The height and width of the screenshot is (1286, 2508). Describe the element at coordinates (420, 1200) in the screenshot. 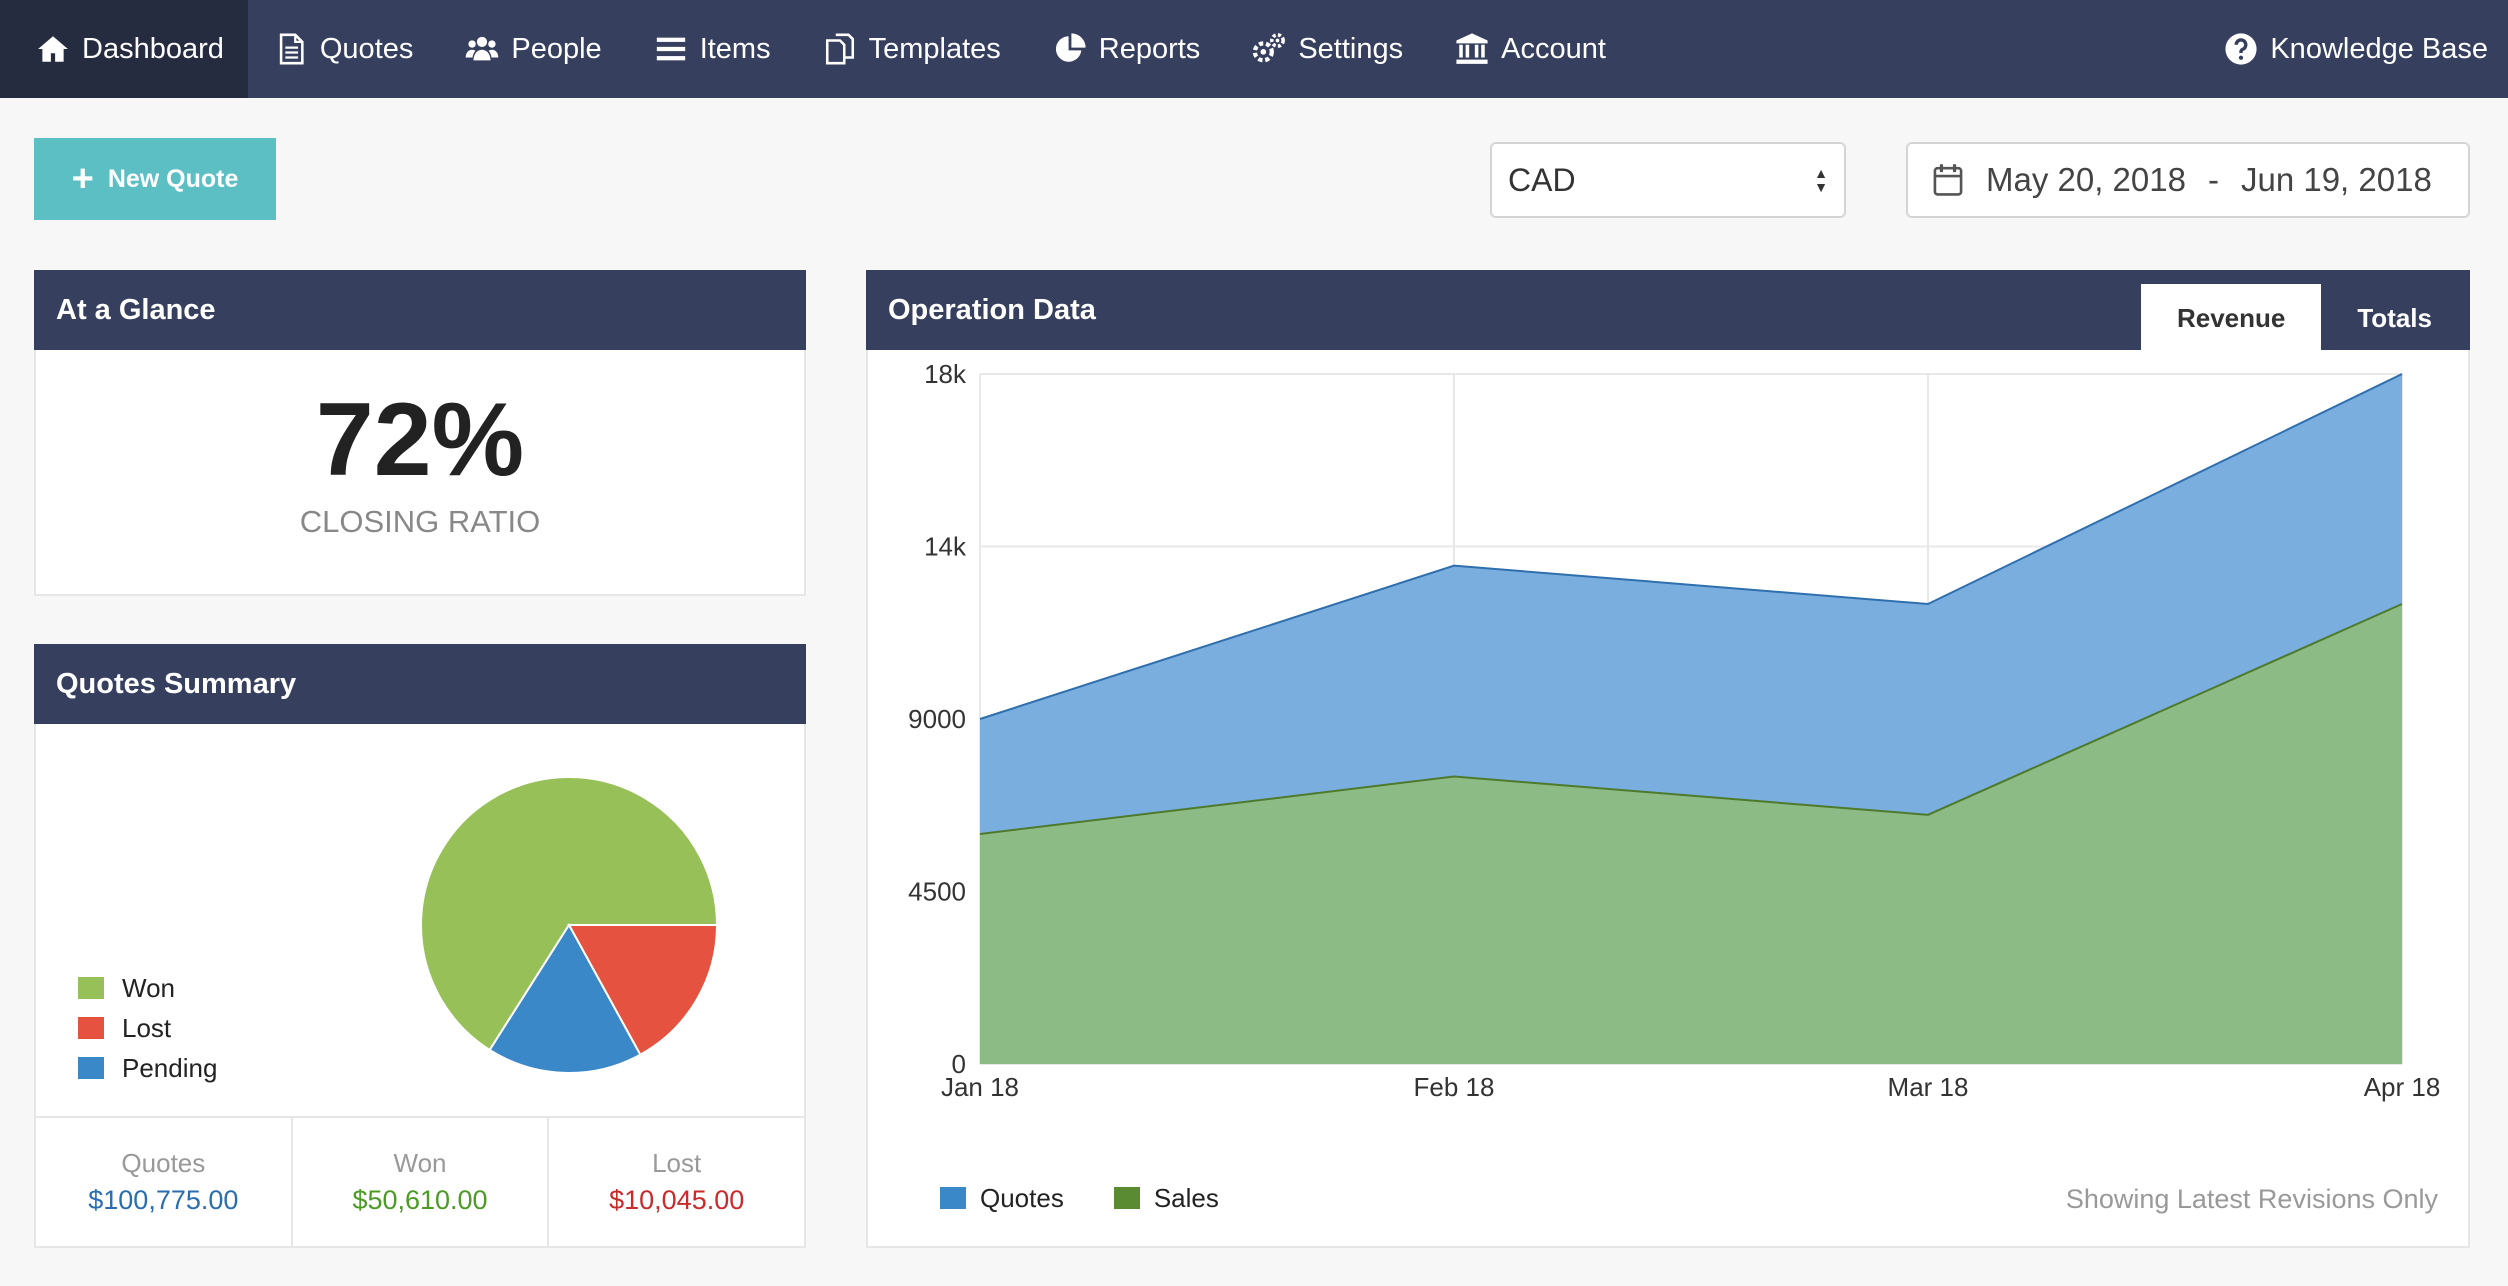

I see `stat-value: $50,610.00` at that location.